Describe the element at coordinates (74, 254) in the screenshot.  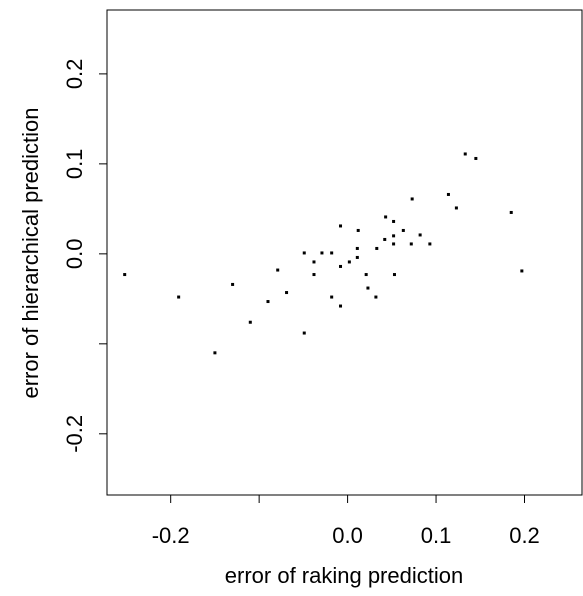
I see `y-tick-label: 0.0` at that location.